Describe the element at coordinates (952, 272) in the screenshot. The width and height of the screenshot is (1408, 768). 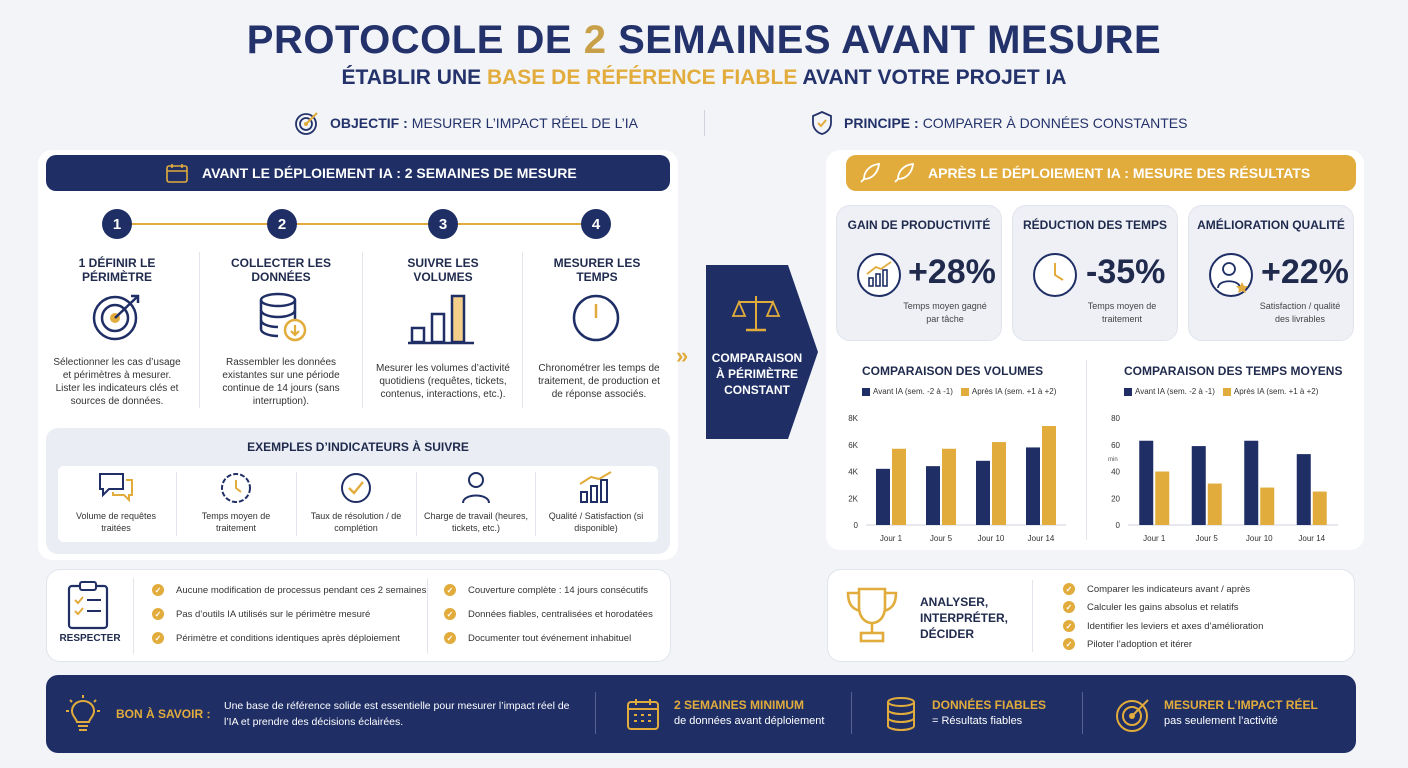
I see `kpi-value: +28%` at that location.